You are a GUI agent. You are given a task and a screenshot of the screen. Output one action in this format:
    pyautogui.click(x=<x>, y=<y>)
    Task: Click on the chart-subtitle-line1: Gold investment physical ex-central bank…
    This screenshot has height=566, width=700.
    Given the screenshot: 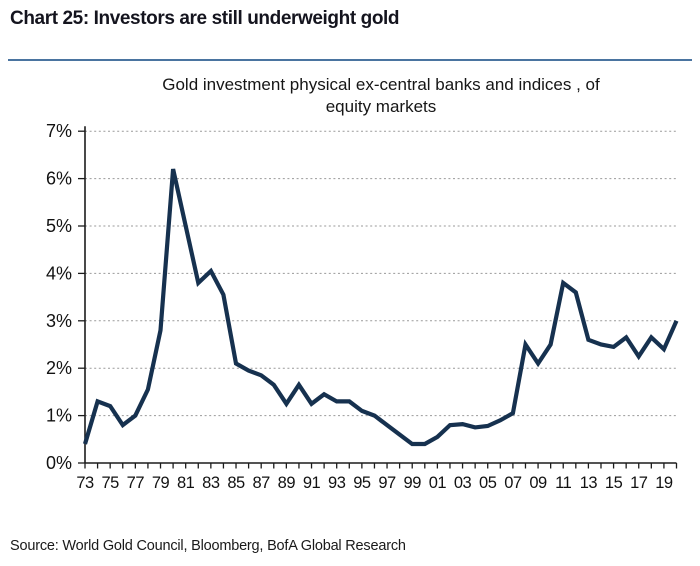 What is the action you would take?
    pyautogui.click(x=381, y=84)
    